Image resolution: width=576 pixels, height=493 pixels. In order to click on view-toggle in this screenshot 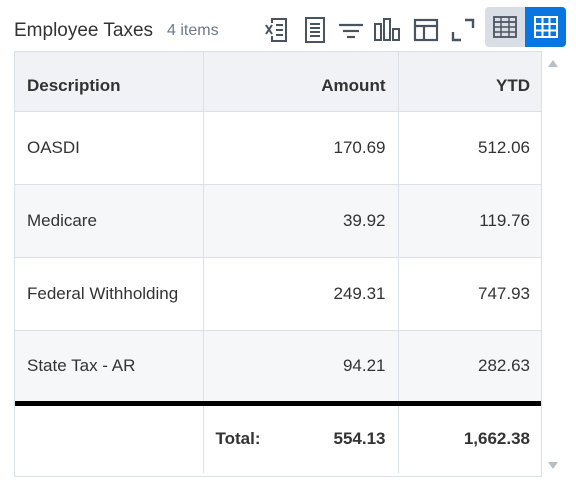, I will do `click(525, 27)`.